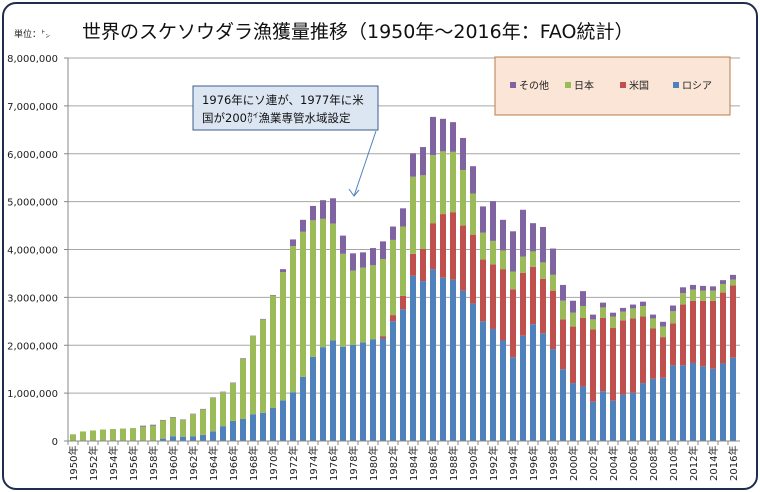 This screenshot has width=760, height=492. What do you see at coordinates (663, 409) in the screenshot?
I see `bar-russia-2009` at bounding box center [663, 409].